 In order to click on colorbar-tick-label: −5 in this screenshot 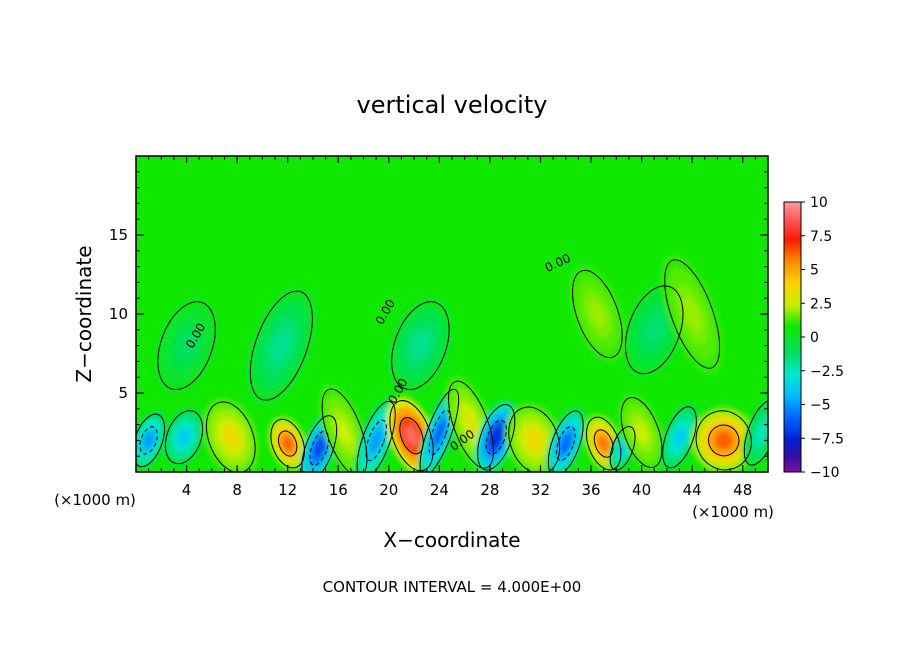, I will do `click(820, 406)`.